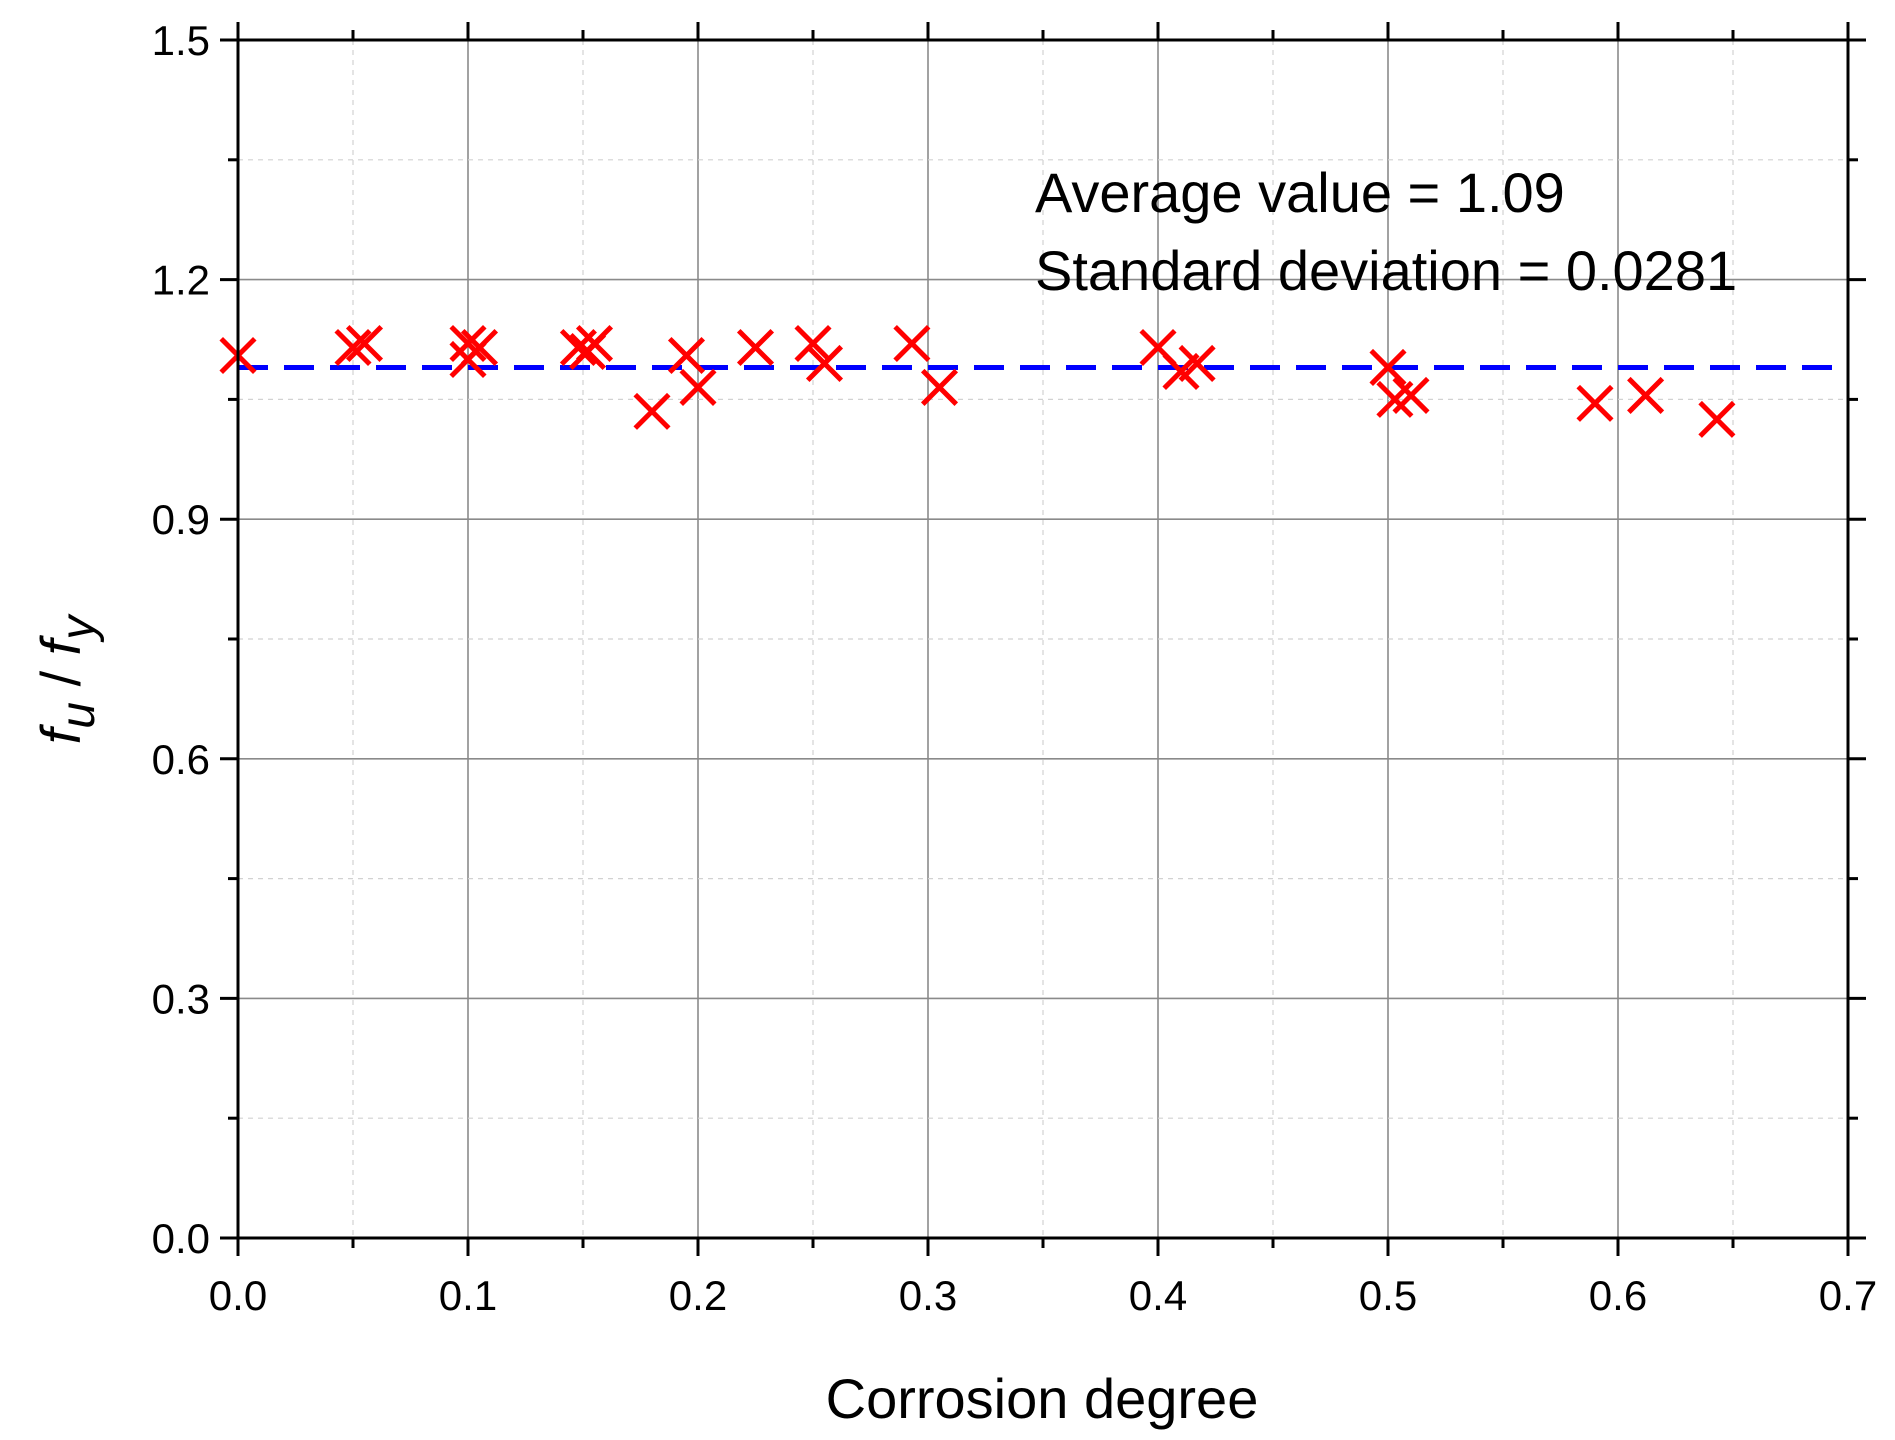 The height and width of the screenshot is (1440, 1895). What do you see at coordinates (181, 519) in the screenshot?
I see `y-tick-label: 0.9` at bounding box center [181, 519].